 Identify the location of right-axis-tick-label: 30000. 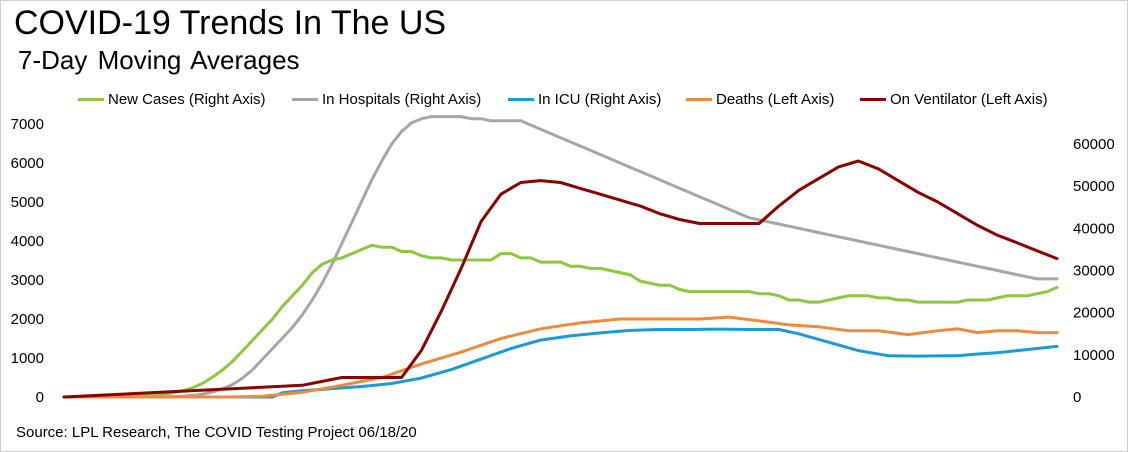
(1094, 271).